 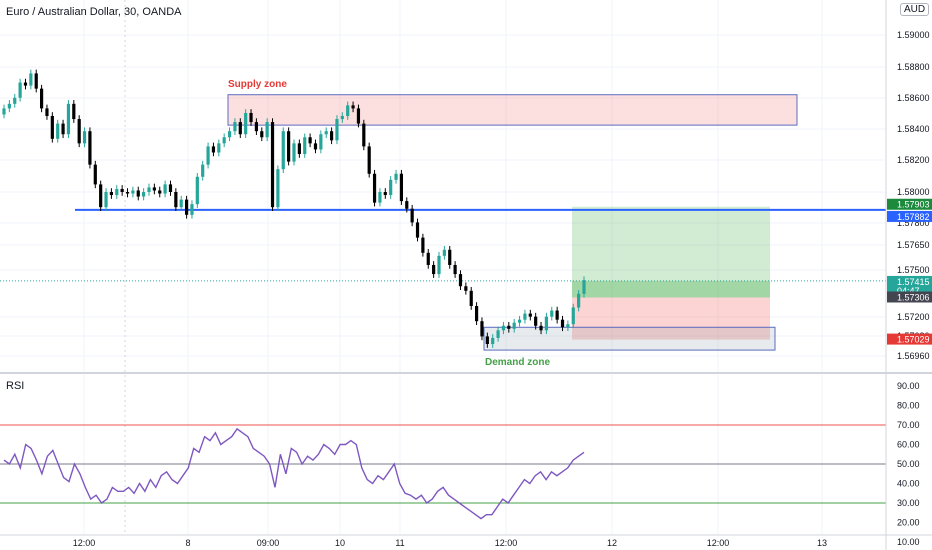 What do you see at coordinates (908, 464) in the screenshot?
I see `rsi-tick: 50.00` at bounding box center [908, 464].